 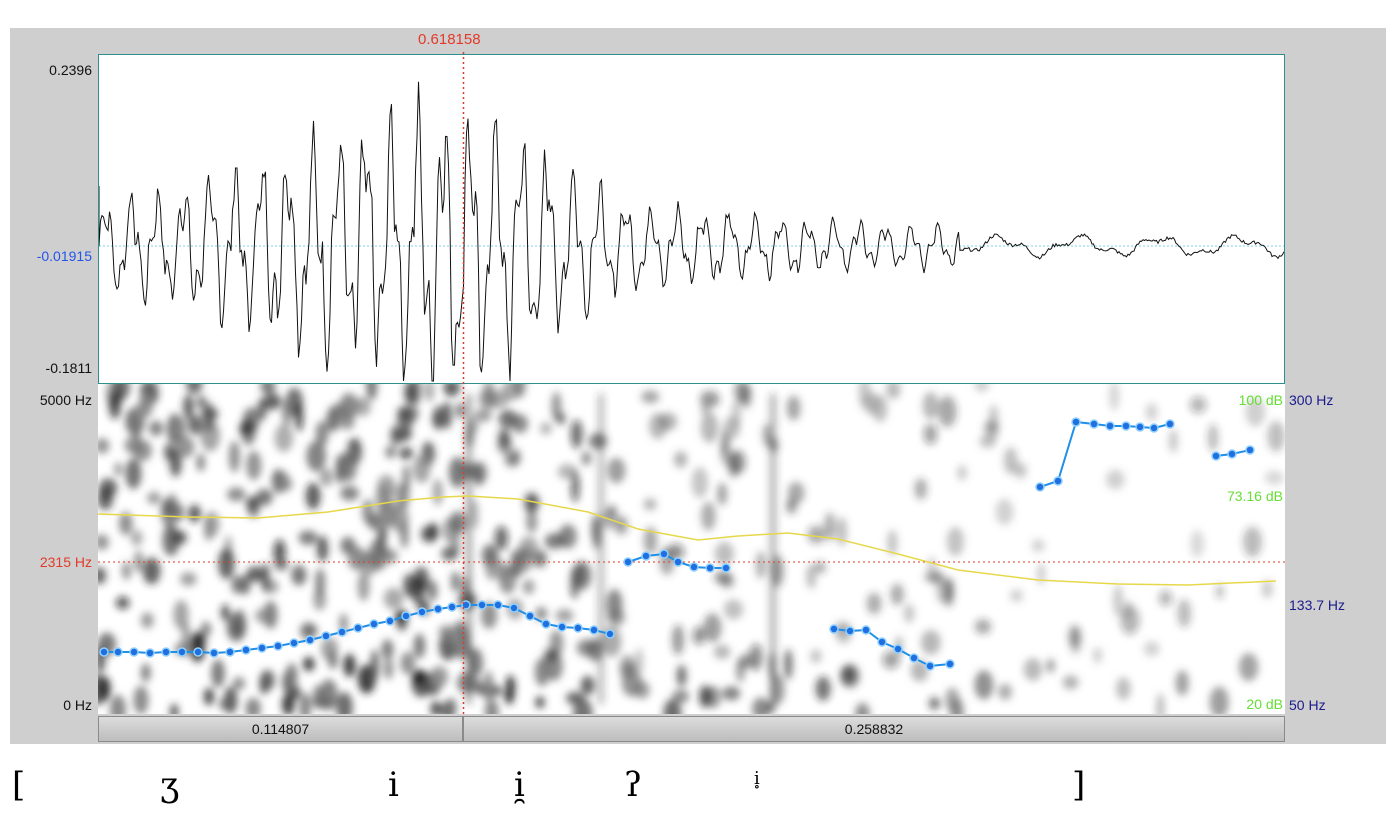 I want to click on spectrogram-freq-top-label: 5000 Hz, so click(x=65, y=400).